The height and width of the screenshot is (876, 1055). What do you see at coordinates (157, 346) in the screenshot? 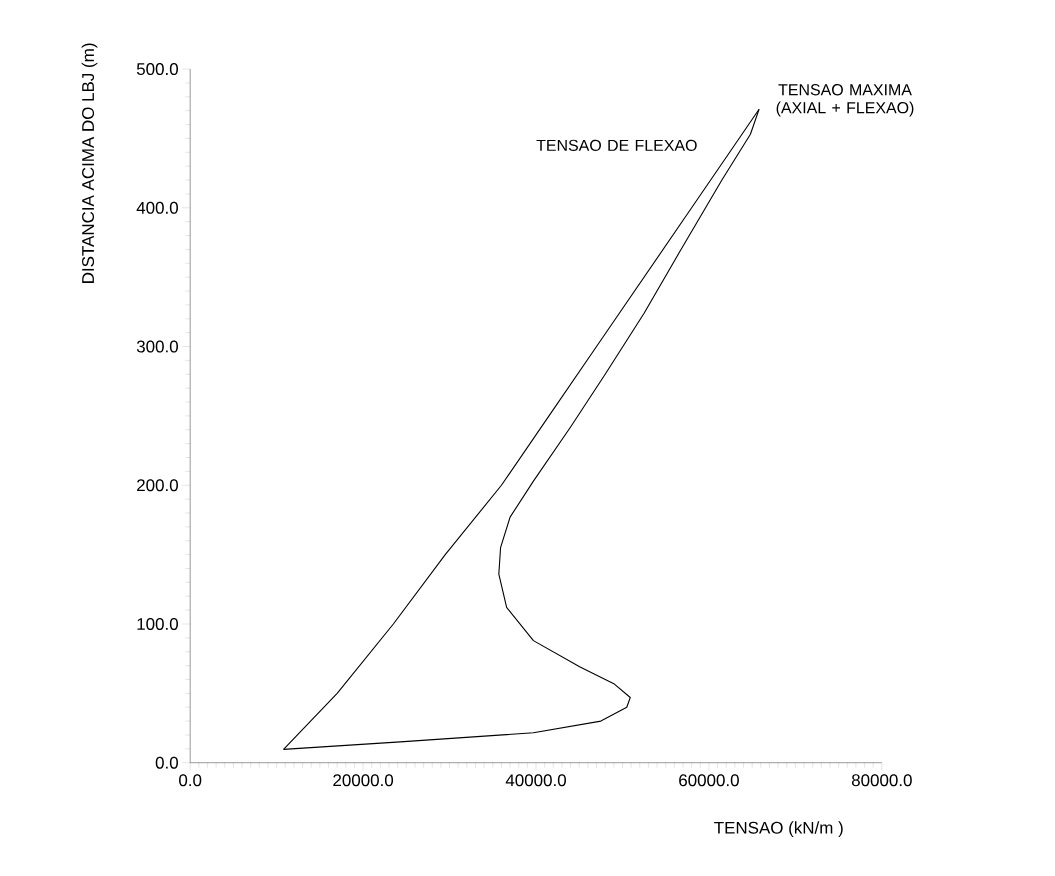
I see `y-tick-label: 300.0` at bounding box center [157, 346].